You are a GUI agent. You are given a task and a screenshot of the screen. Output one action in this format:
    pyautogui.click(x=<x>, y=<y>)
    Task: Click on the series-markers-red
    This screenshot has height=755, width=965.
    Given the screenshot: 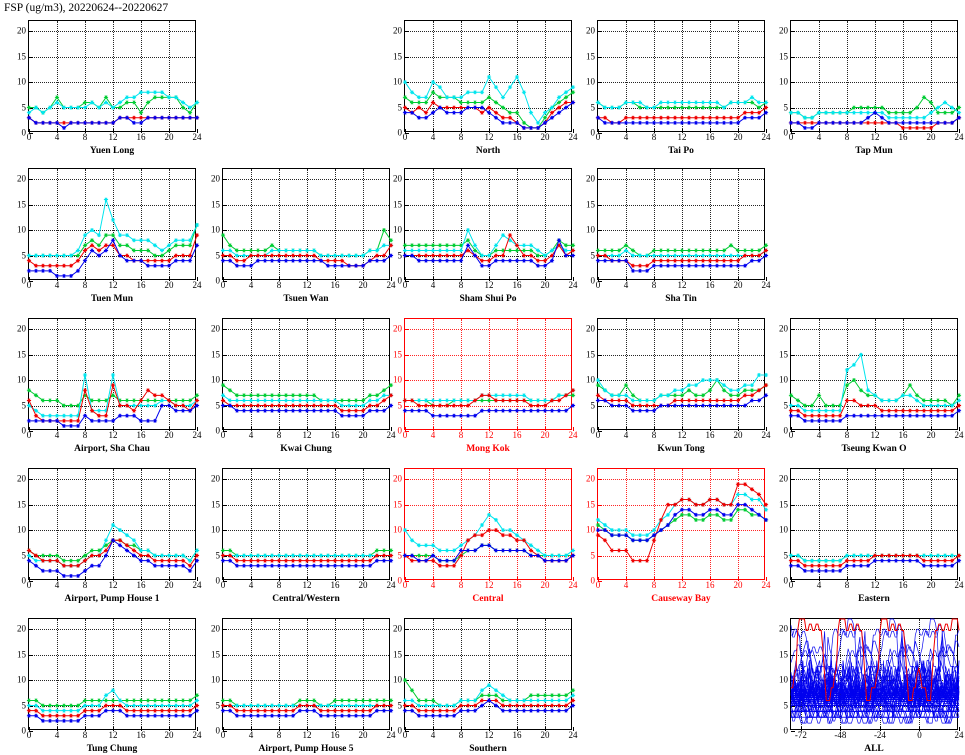 What is the action you would take?
    pyautogui.click(x=875, y=408)
    